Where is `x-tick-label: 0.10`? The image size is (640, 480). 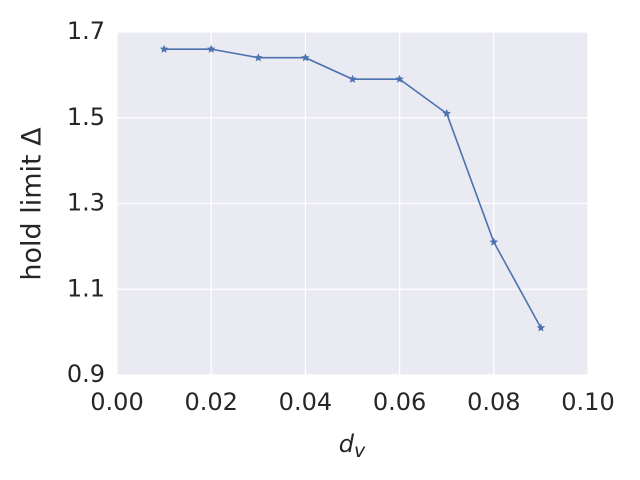
x-tick-label: 0.10 is located at coordinates (587, 402).